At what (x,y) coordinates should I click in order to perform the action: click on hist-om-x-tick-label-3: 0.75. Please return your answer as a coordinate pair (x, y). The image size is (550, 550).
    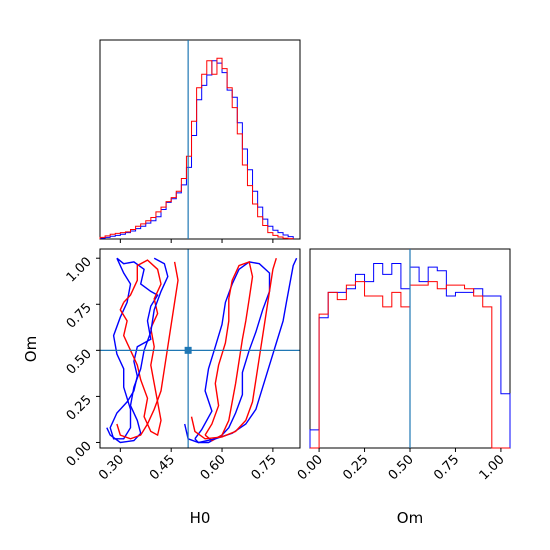
    Looking at the image, I should click on (446, 467).